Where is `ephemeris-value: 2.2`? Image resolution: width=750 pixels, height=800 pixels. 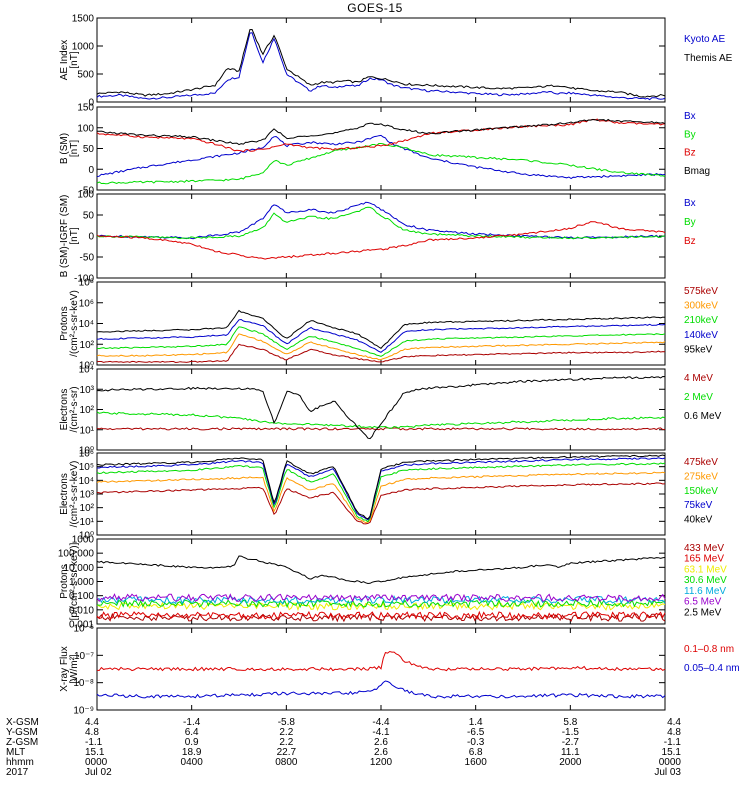 ephemeris-value: 2.2 is located at coordinates (286, 742).